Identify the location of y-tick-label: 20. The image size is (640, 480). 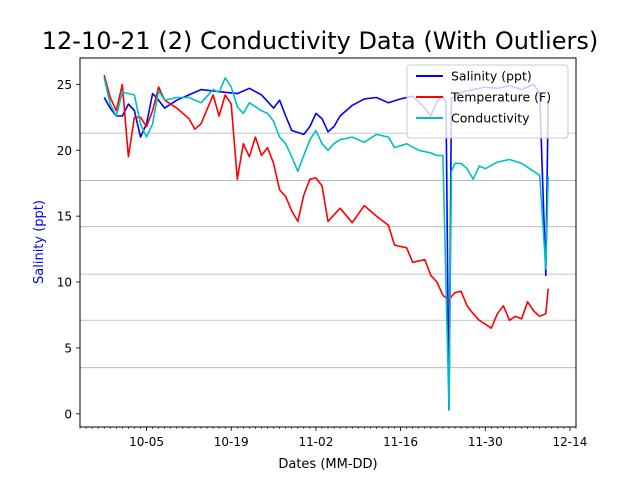
(64, 151).